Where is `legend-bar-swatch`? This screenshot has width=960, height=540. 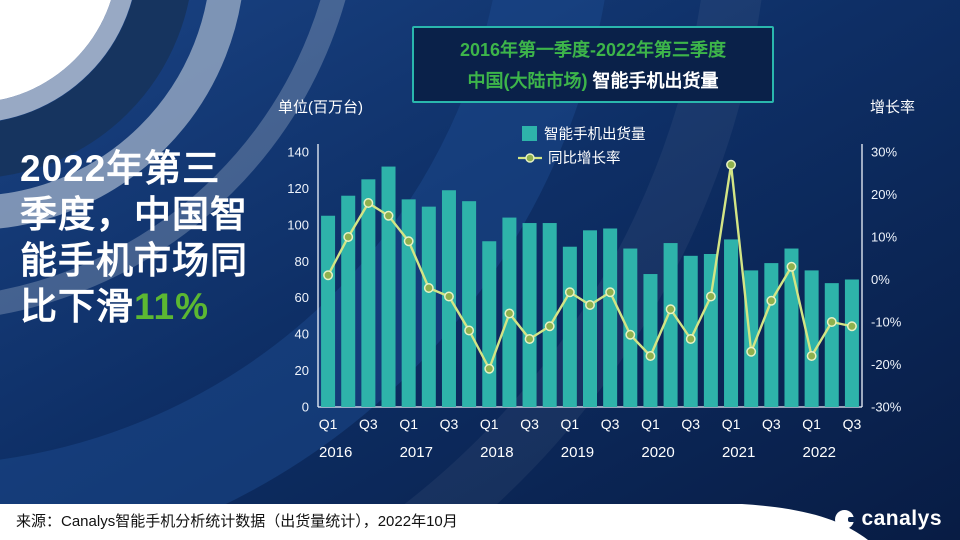
legend-bar-swatch is located at coordinates (529, 133).